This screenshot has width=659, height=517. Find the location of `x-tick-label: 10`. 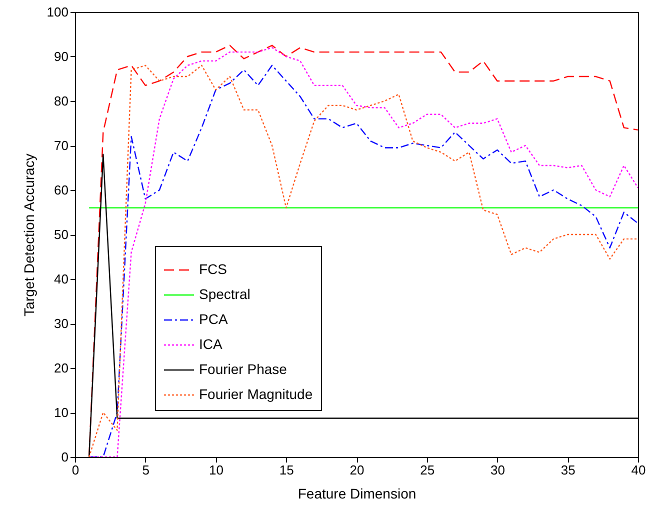

x-tick-label: 10 is located at coordinates (216, 470).